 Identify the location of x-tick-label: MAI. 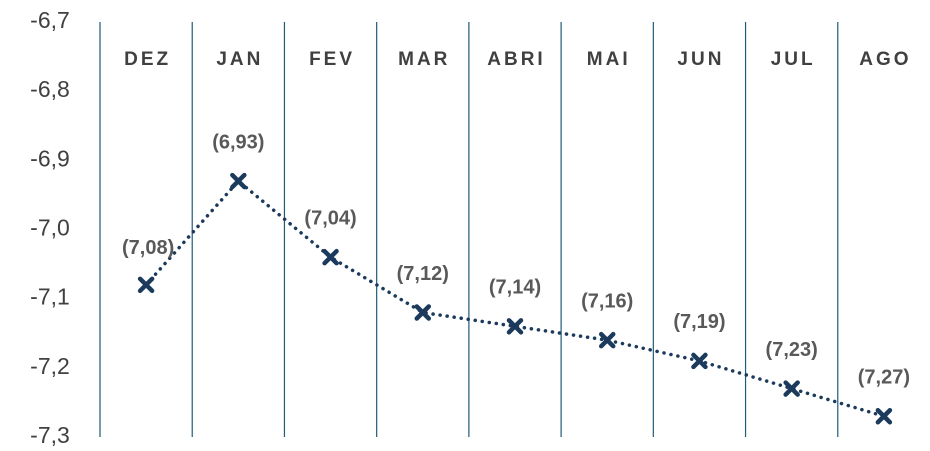
(609, 59).